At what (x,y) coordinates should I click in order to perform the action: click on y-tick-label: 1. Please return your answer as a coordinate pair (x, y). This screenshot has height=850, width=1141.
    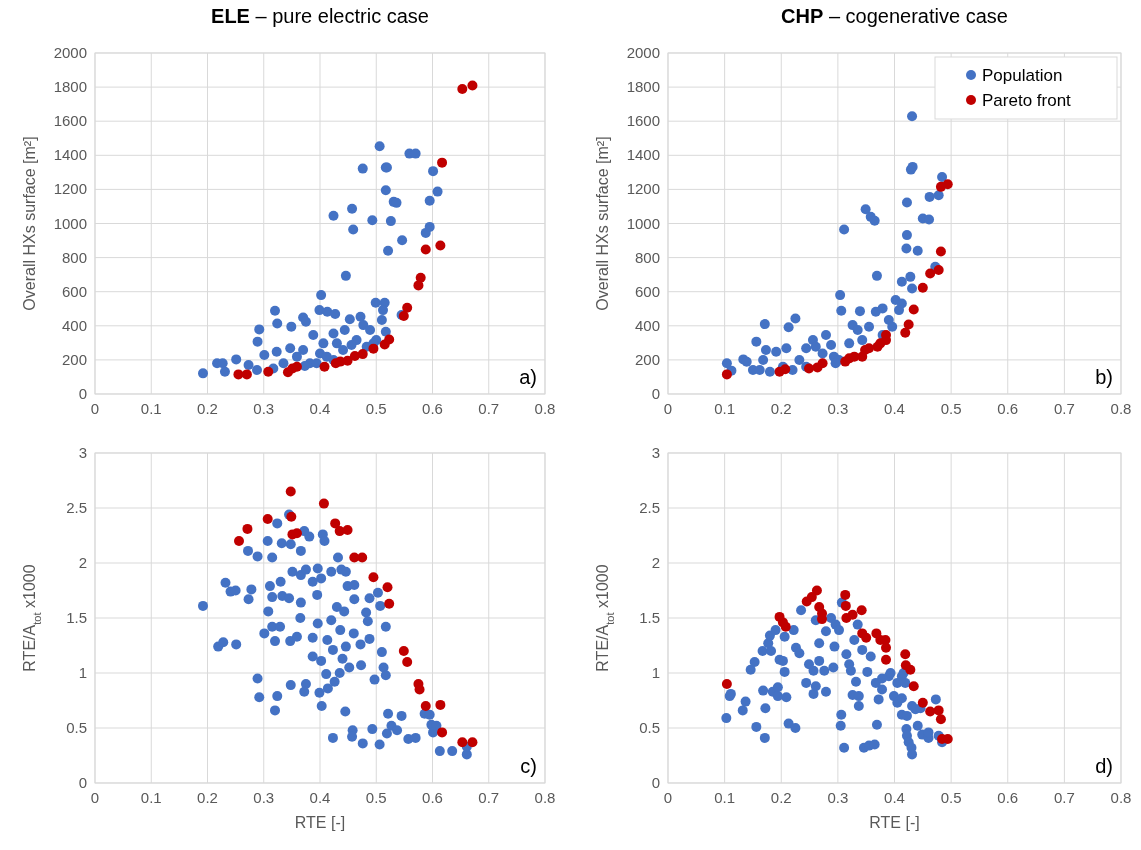
    Looking at the image, I should click on (82, 672).